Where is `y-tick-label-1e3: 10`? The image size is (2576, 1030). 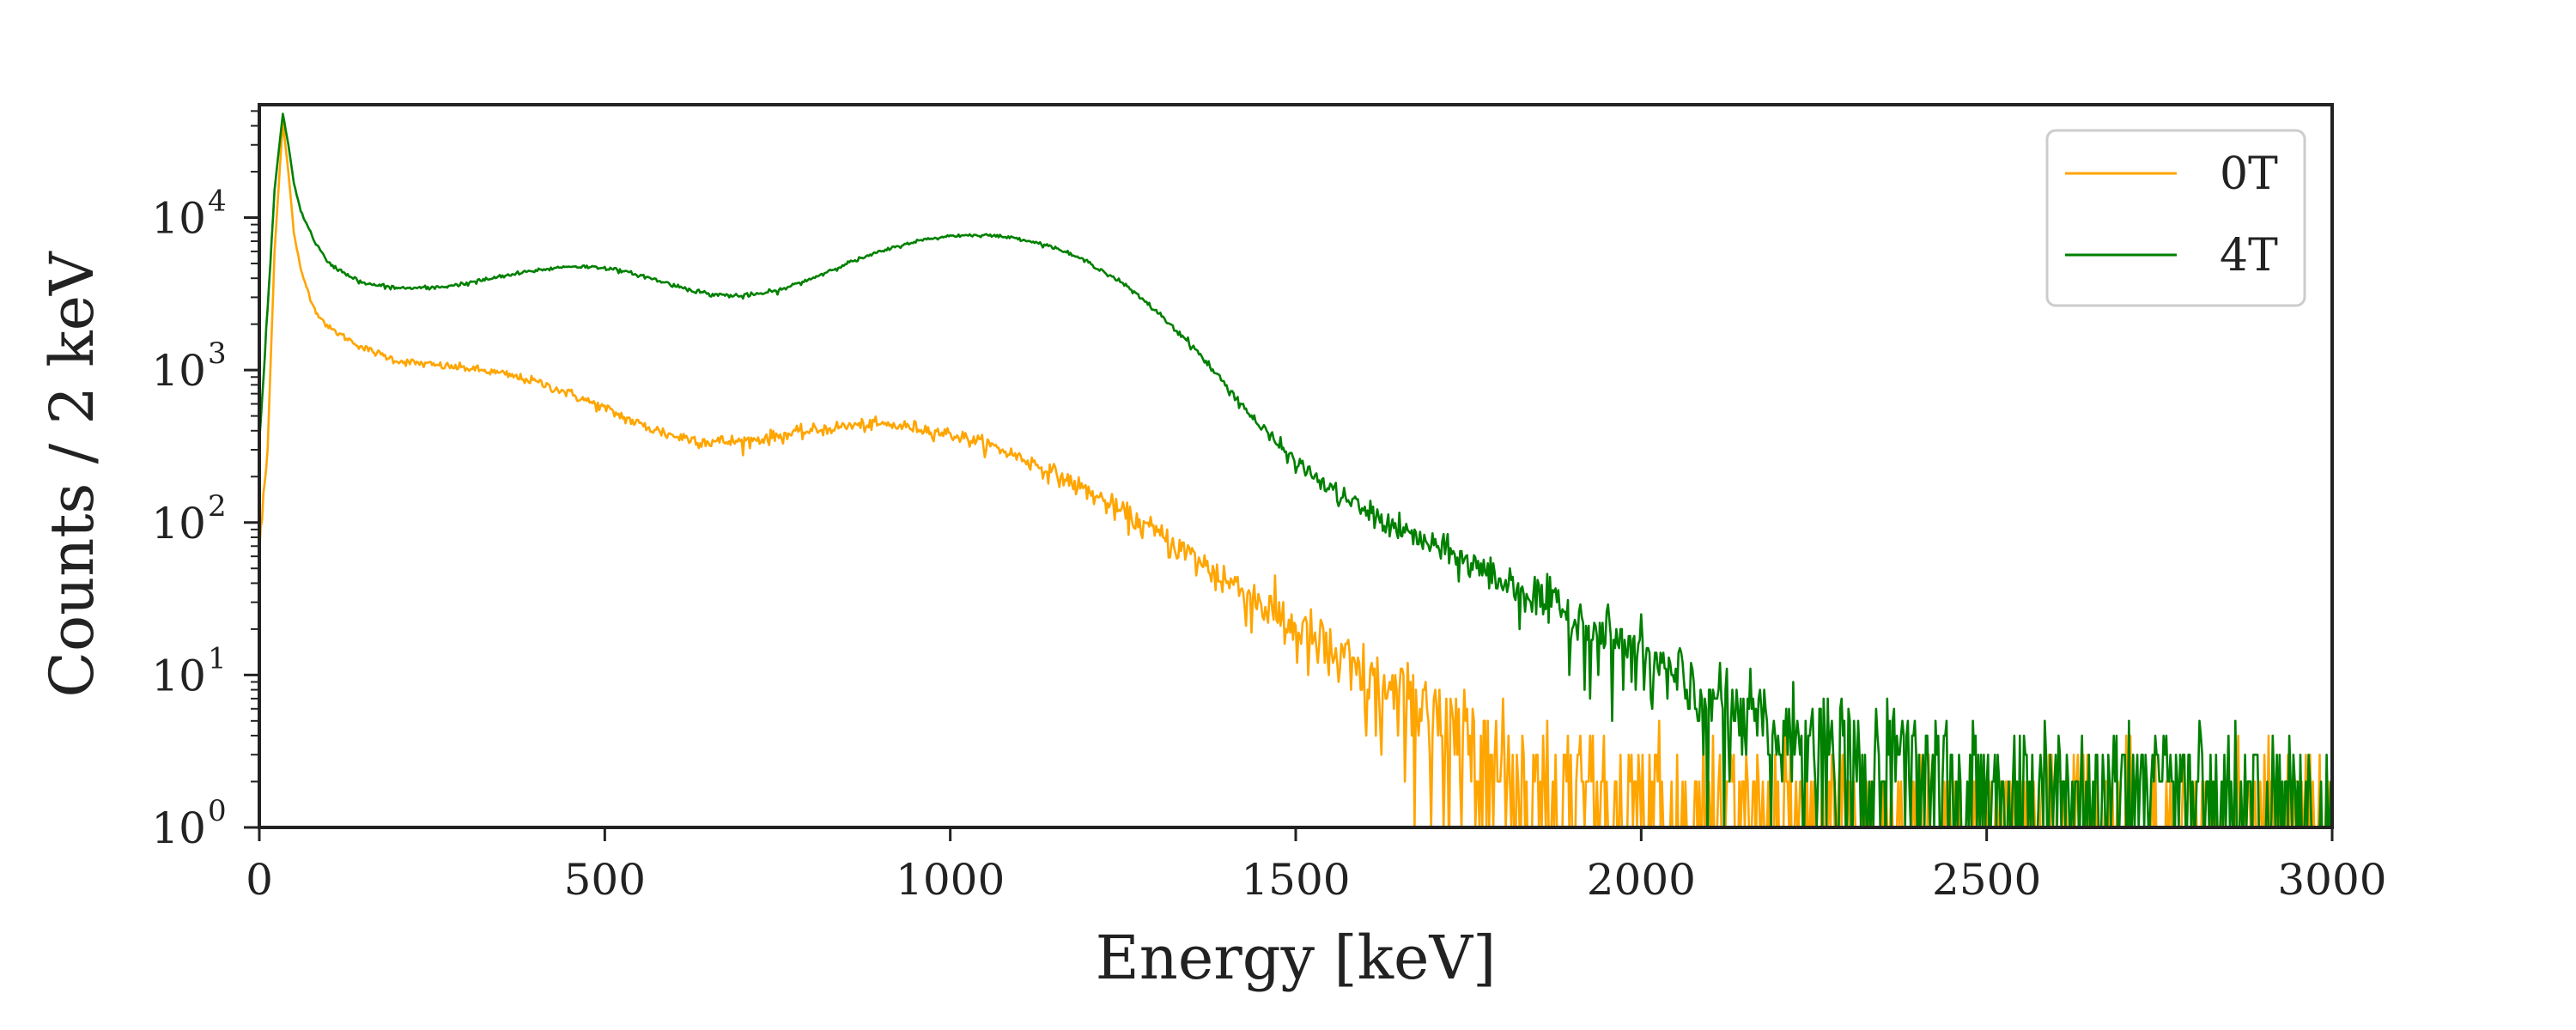 y-tick-label-1e3: 10 is located at coordinates (178, 371).